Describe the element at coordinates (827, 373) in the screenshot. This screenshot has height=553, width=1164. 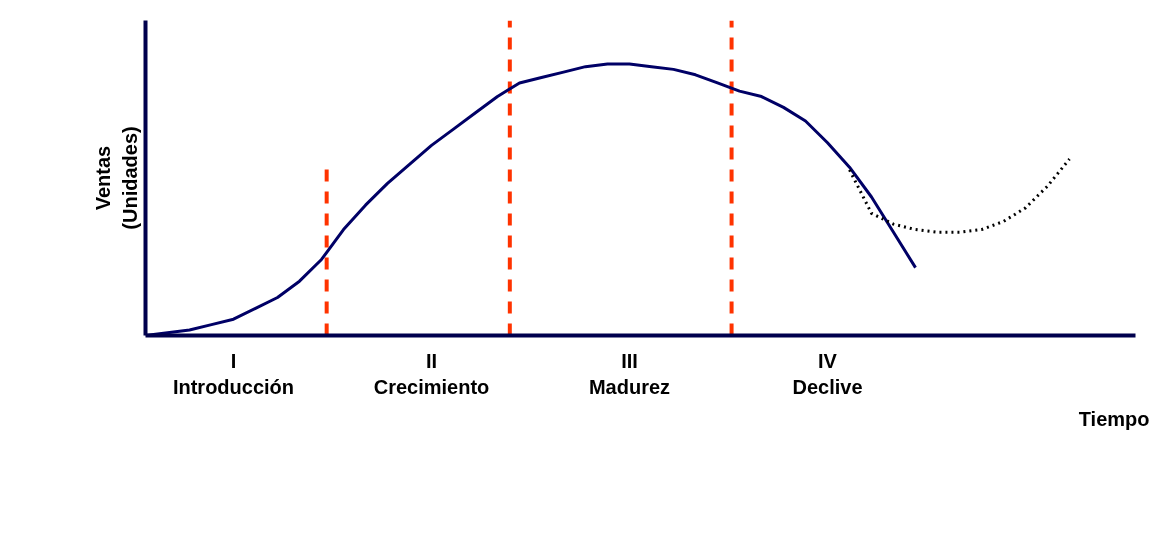
I see `x-tick-label: IV Declive` at that location.